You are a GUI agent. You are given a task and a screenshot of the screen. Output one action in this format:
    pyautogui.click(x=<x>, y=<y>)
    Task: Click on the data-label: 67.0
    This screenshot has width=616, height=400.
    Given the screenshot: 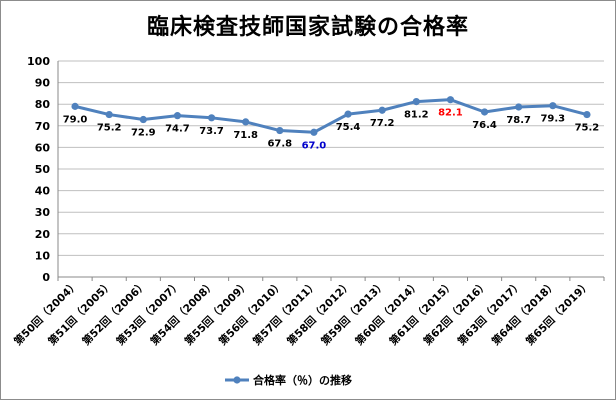 What is the action you would take?
    pyautogui.click(x=314, y=145)
    